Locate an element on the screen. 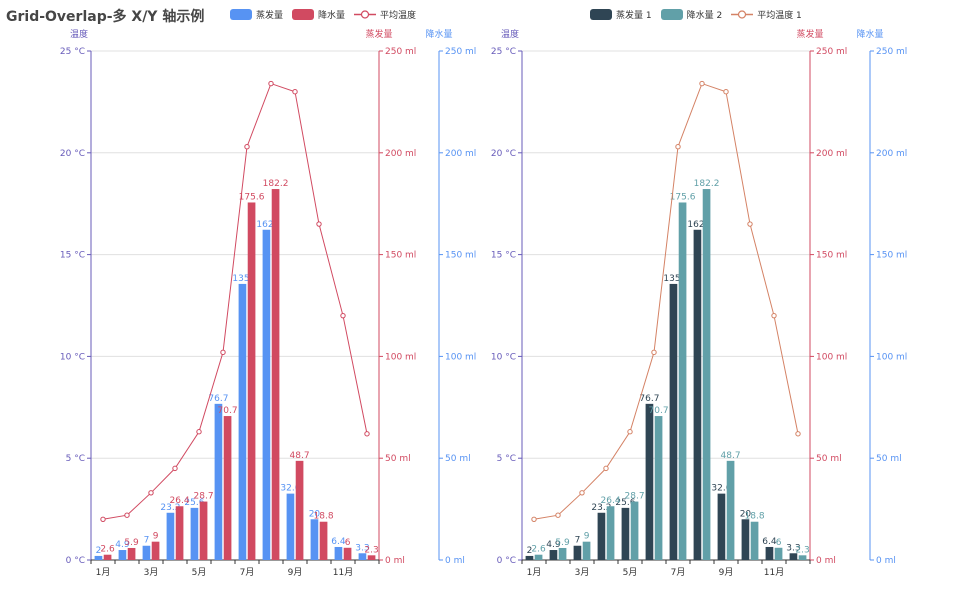 The image size is (958, 596). c0-data-label-precipitation: 6 is located at coordinates (348, 543).